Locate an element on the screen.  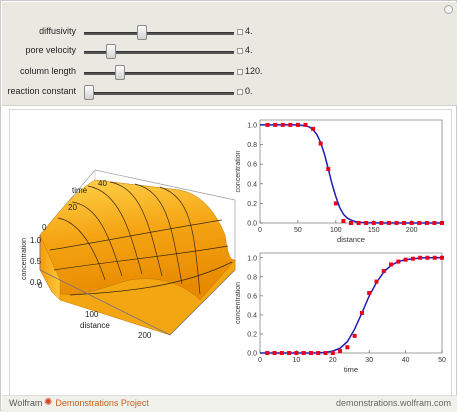
column-length-slider-track is located at coordinates (159, 73).